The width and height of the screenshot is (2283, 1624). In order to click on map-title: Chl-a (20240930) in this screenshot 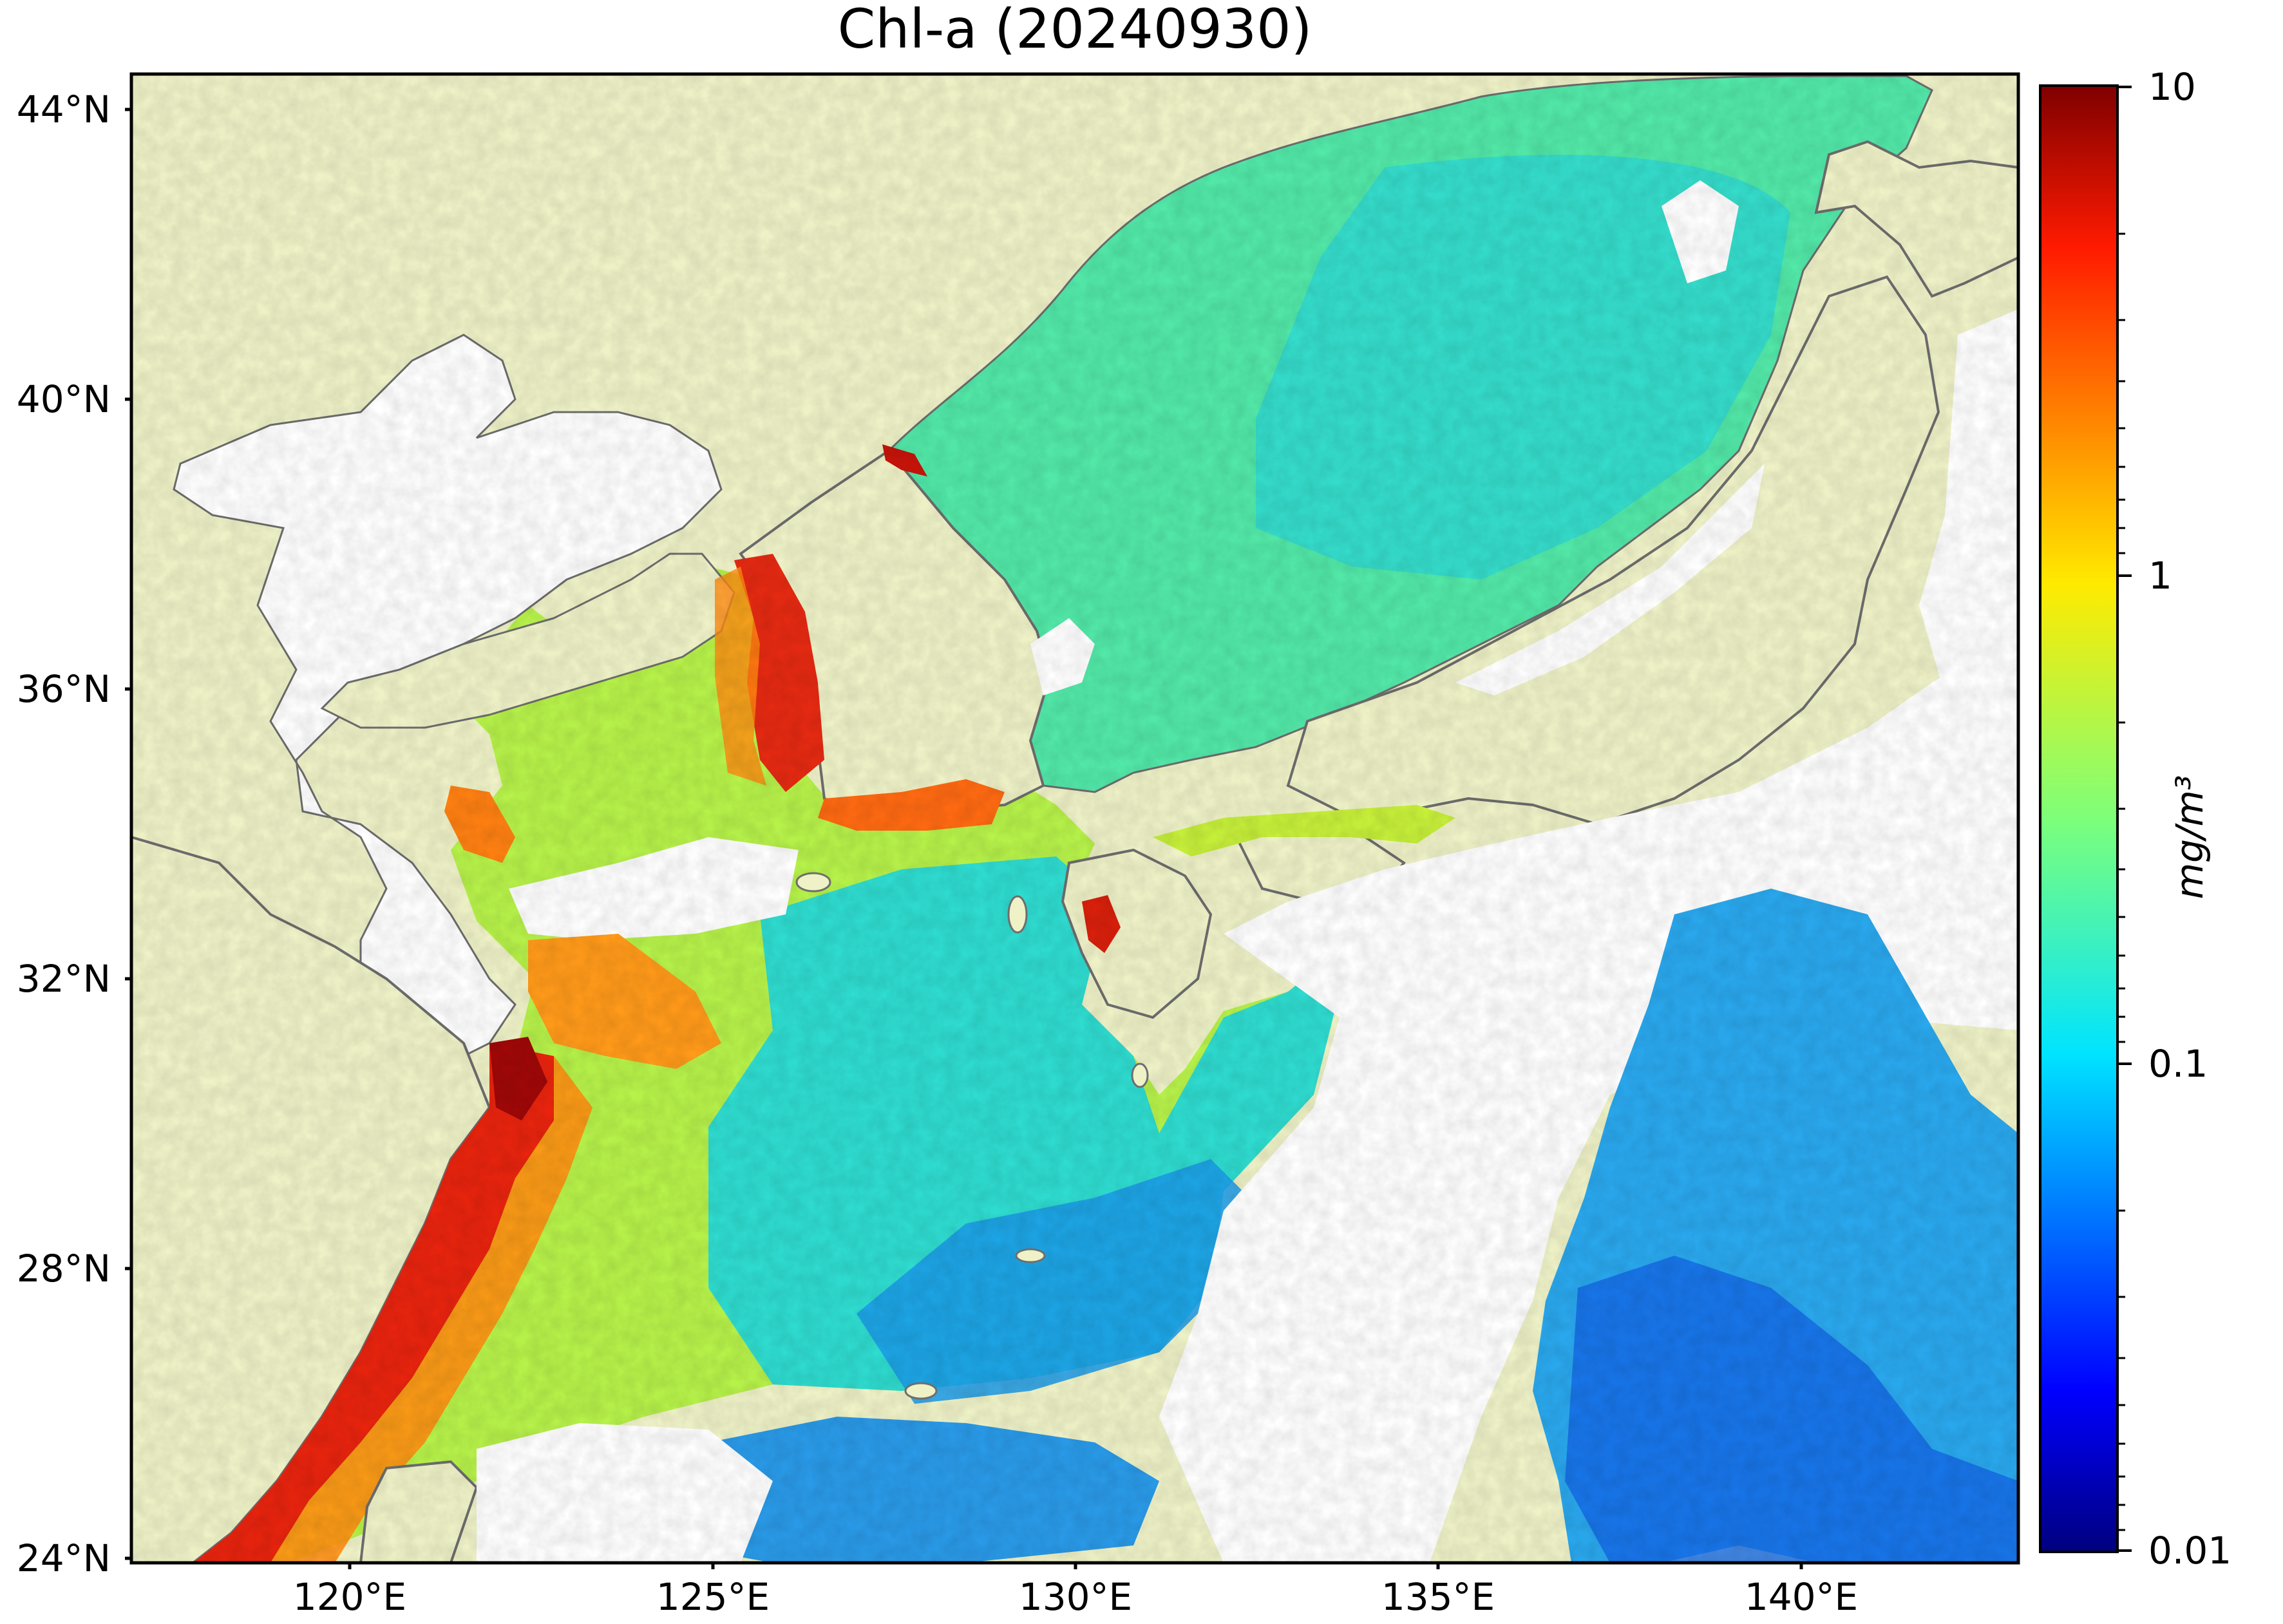, I will do `click(1074, 31)`.